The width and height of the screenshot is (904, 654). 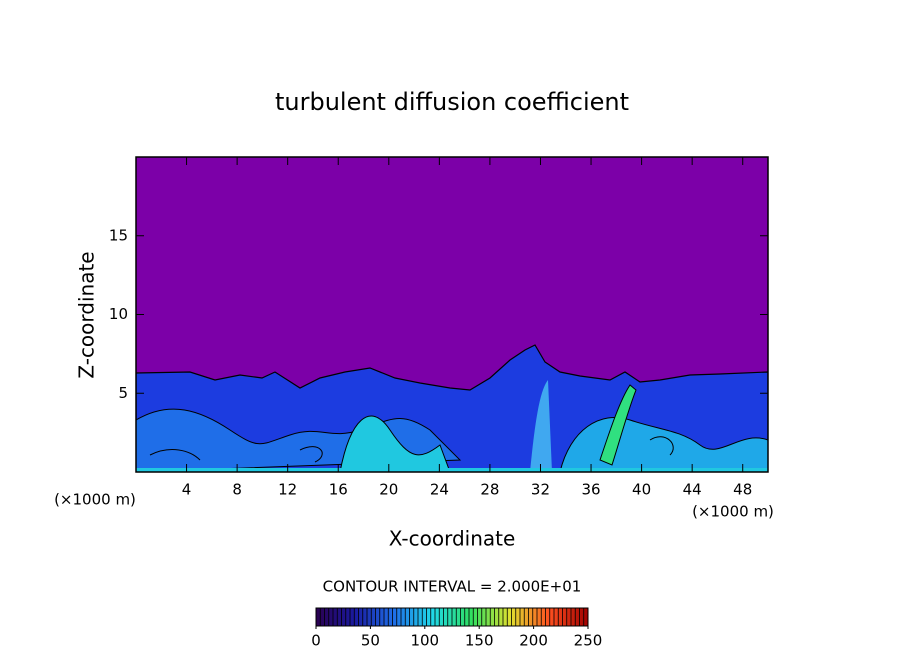 I want to click on x-tick-label: 16, so click(x=338, y=490).